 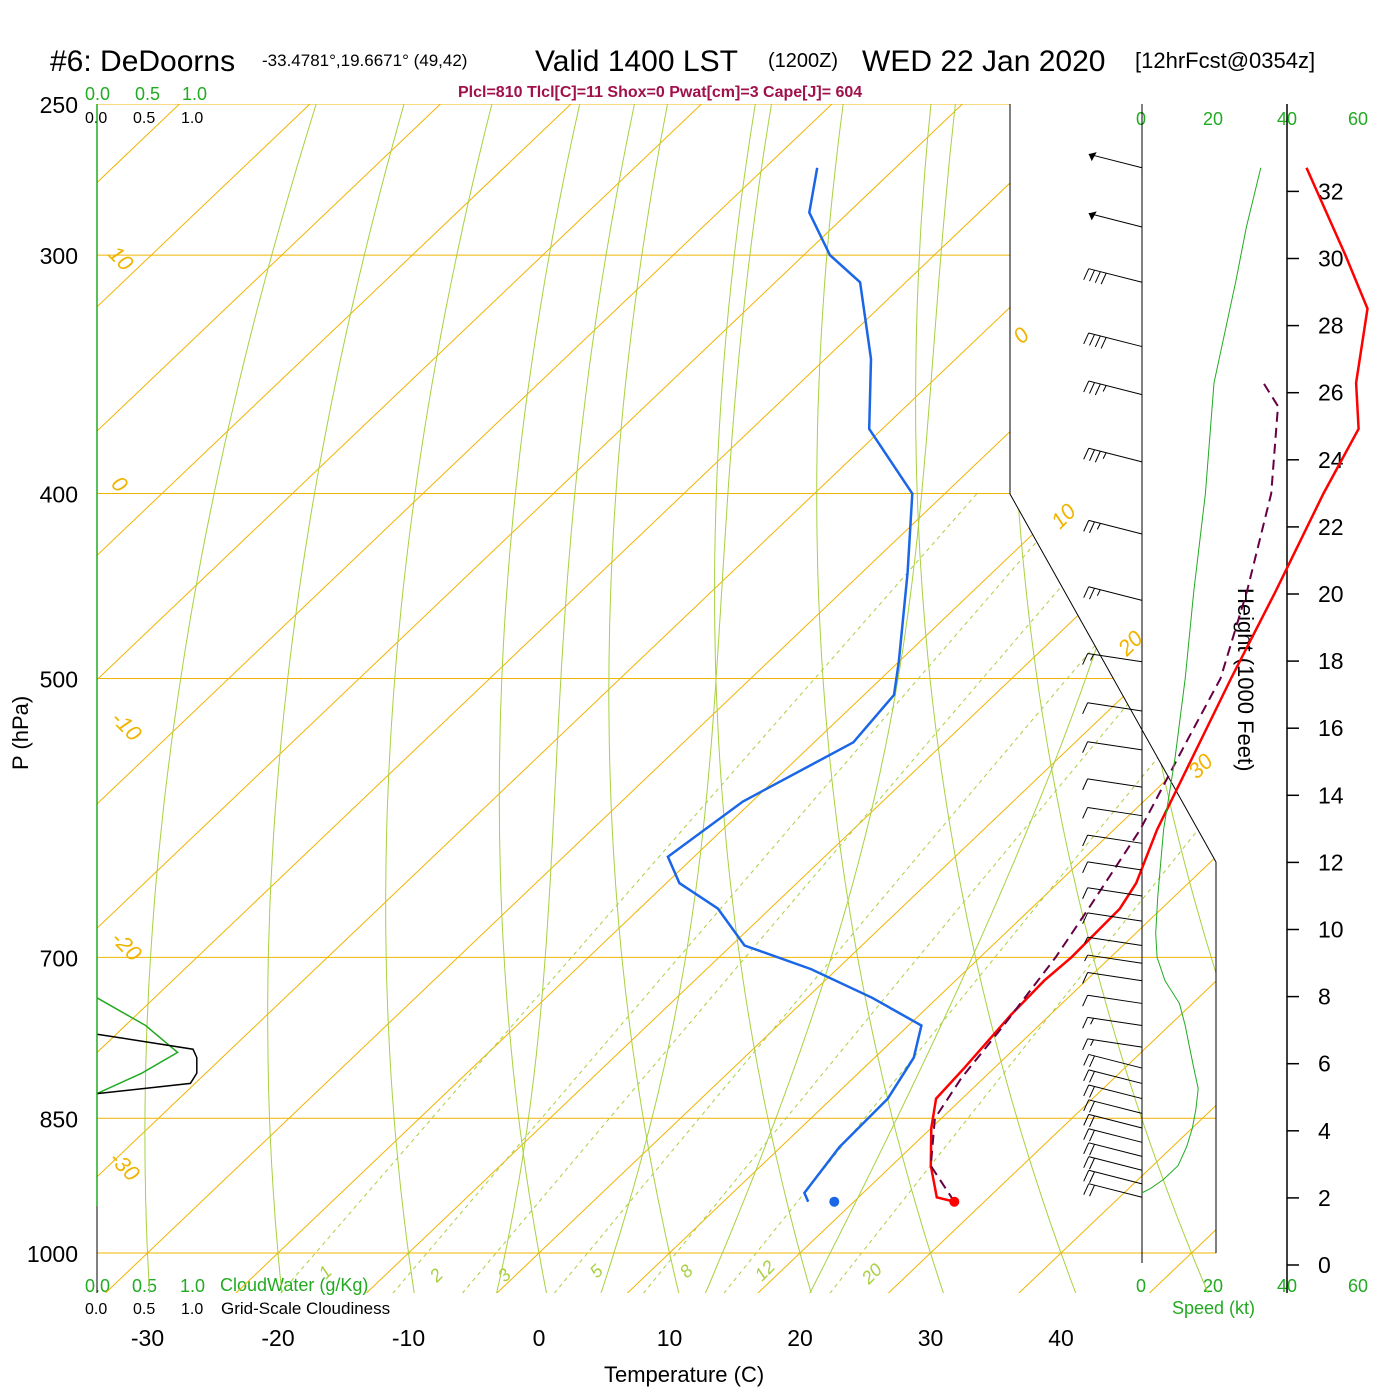 What do you see at coordinates (305, 1308) in the screenshot?
I see `cloudiness-label: Grid-Scale Cloudiness` at bounding box center [305, 1308].